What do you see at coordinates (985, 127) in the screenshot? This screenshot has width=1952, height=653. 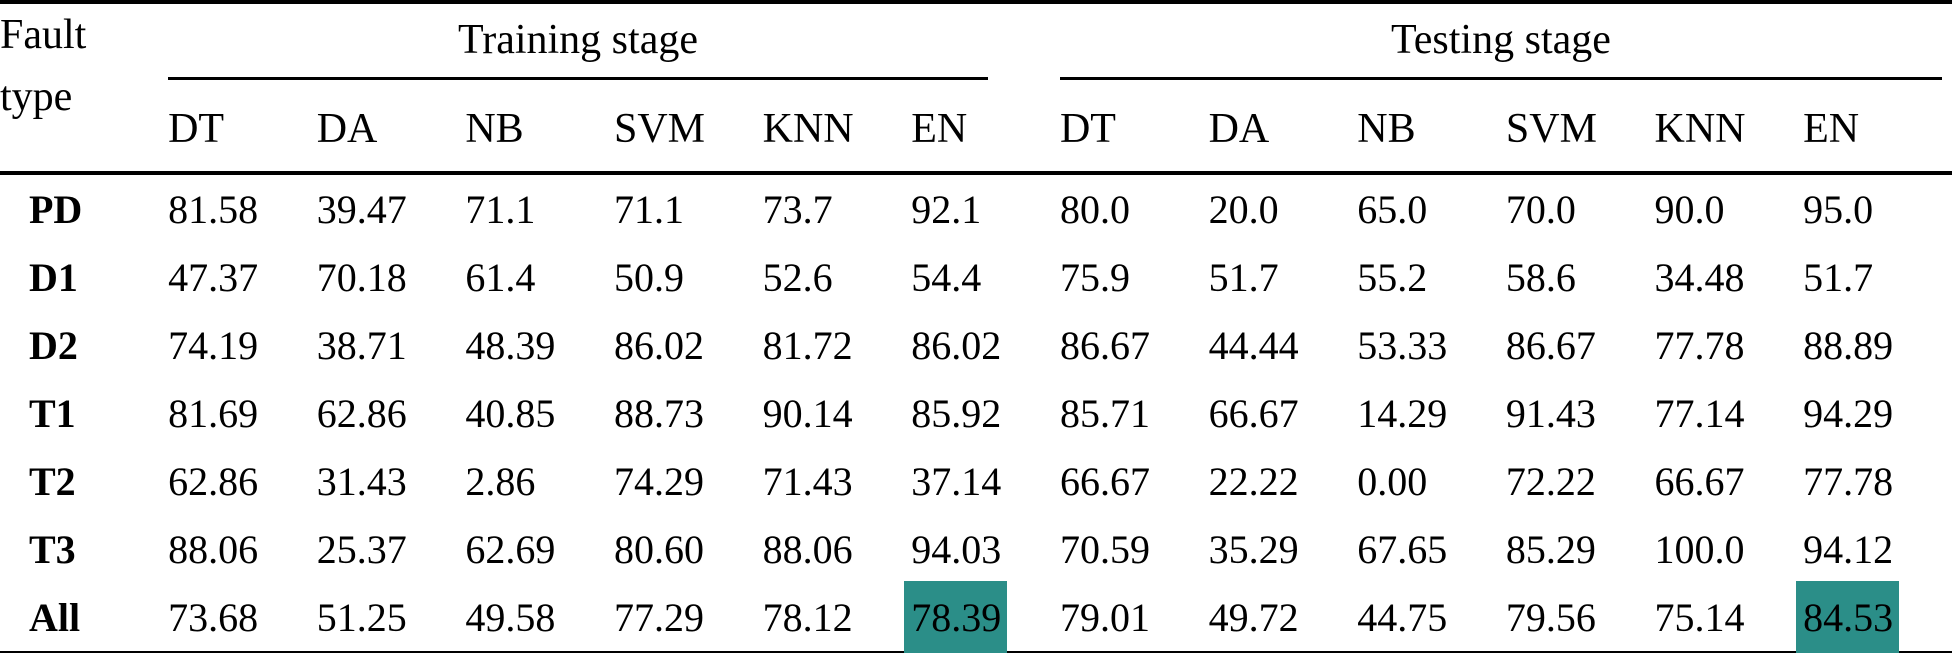 I see `col-header-training-en: EN` at bounding box center [985, 127].